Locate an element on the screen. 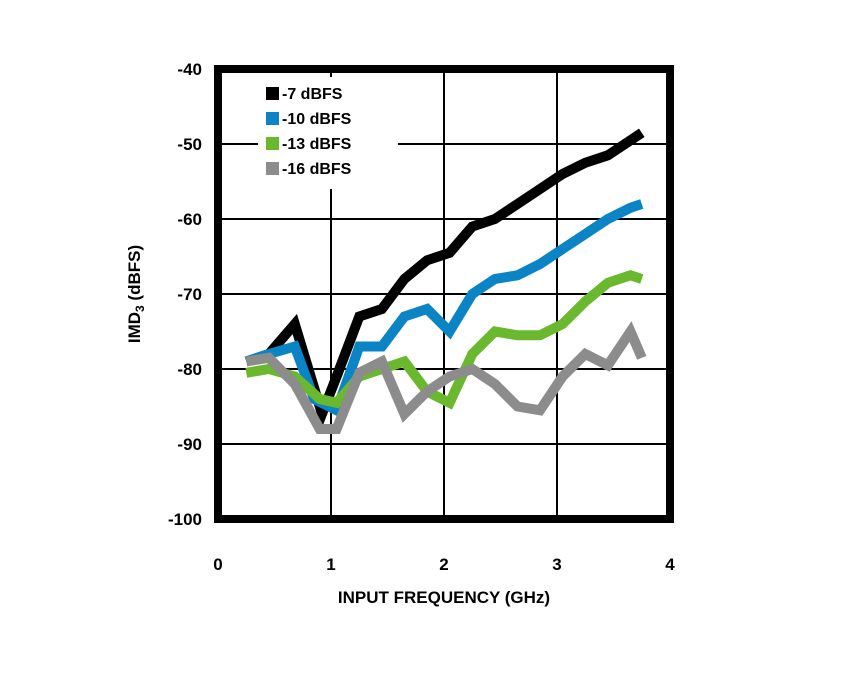  y-axis-label-unit: (dBFS) is located at coordinates (134, 275).